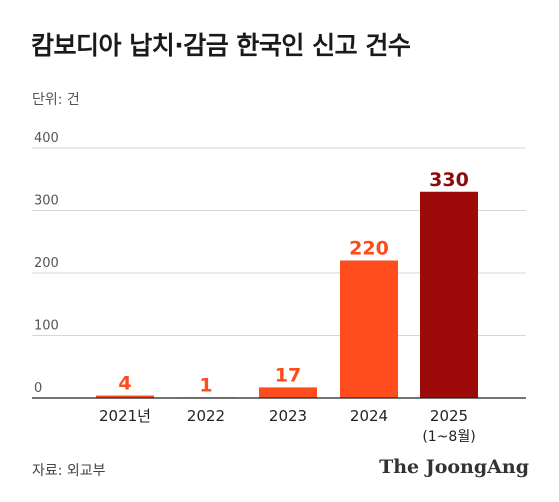 The image size is (559, 502). I want to click on data-label: 1, so click(205, 385).